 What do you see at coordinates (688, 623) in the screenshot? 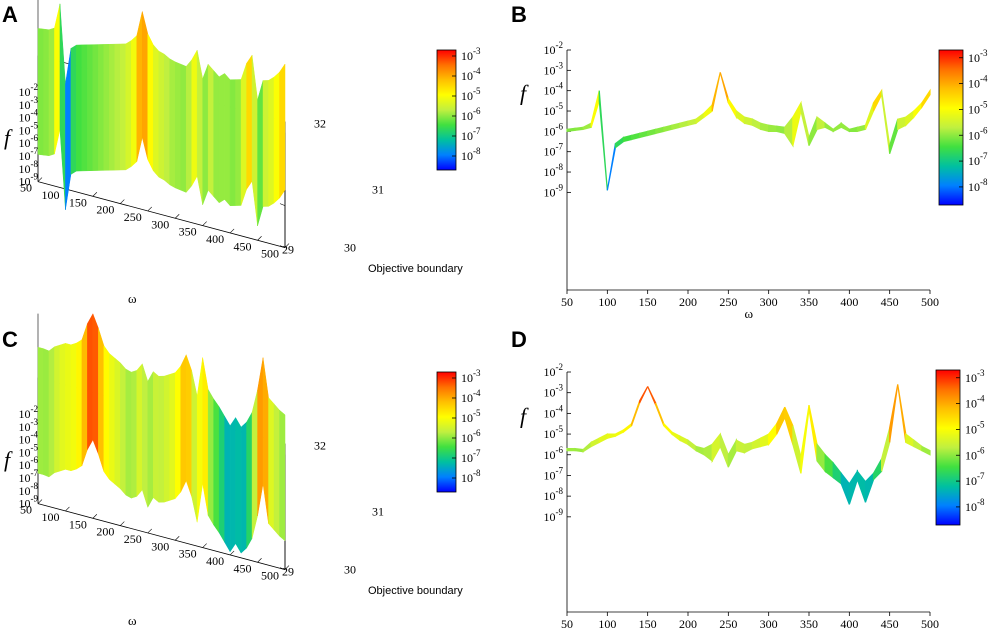
I see `x-tick-label: 200` at bounding box center [688, 623].